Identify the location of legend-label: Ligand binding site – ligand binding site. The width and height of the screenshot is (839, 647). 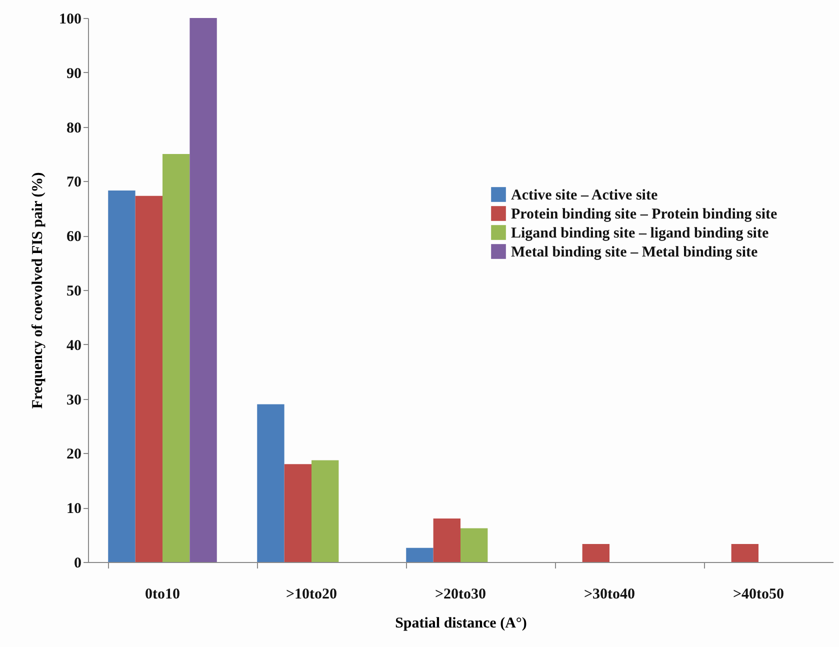
(640, 234).